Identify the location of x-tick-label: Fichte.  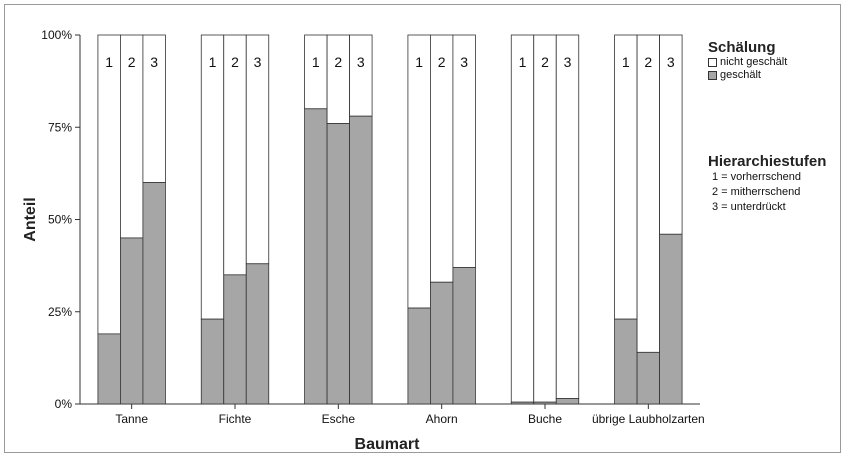
(235, 419).